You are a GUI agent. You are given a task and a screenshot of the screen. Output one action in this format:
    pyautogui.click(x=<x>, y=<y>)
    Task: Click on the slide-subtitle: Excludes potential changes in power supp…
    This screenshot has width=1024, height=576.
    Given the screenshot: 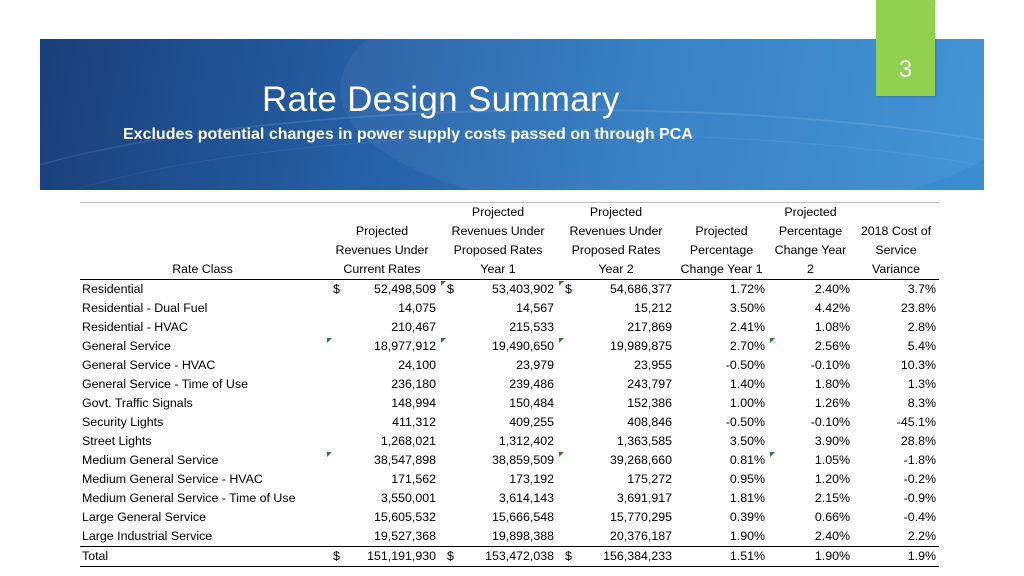 What is the action you would take?
    pyautogui.click(x=408, y=134)
    